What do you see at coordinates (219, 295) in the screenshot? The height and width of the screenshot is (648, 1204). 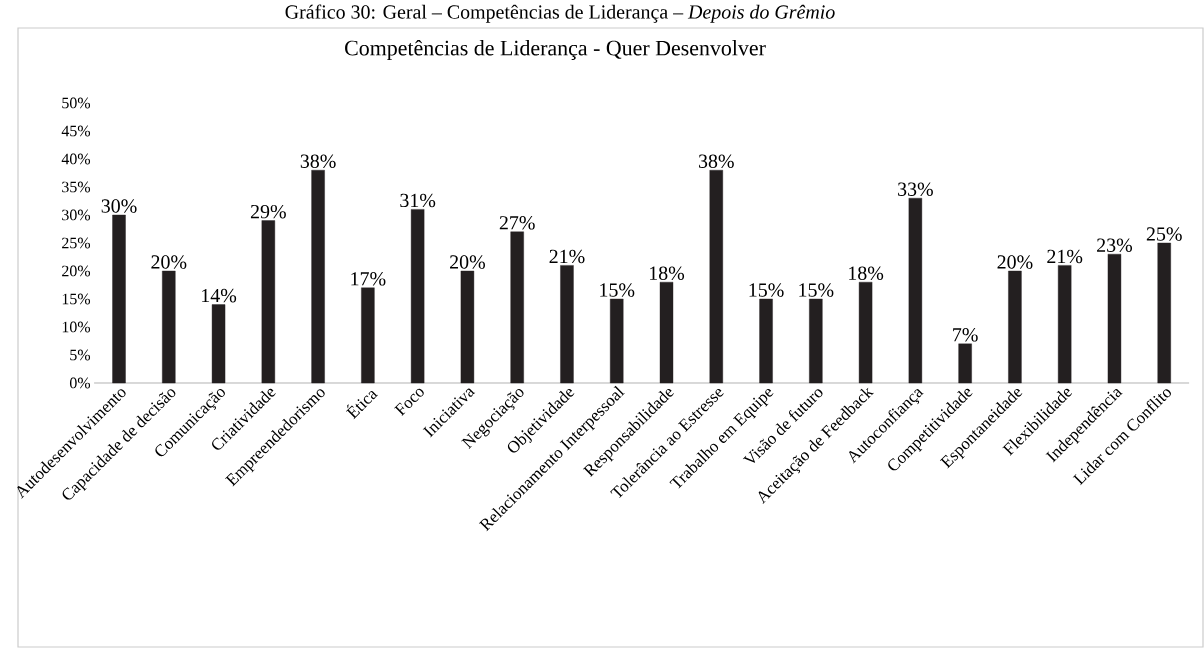 I see `data-label: 14%` at bounding box center [219, 295].